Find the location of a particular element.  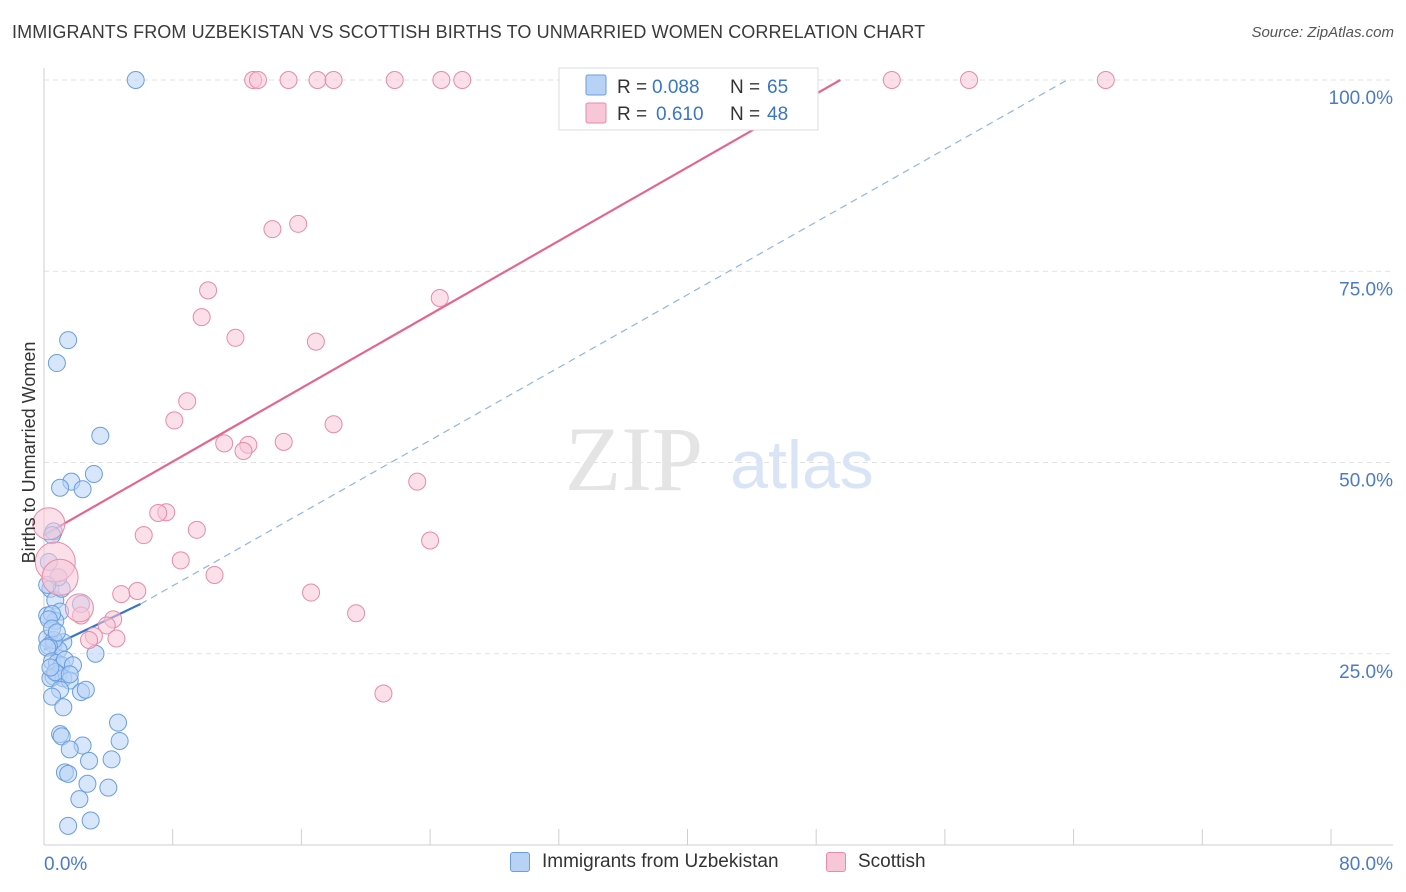

legend-swatch-pink is located at coordinates (596, 113).